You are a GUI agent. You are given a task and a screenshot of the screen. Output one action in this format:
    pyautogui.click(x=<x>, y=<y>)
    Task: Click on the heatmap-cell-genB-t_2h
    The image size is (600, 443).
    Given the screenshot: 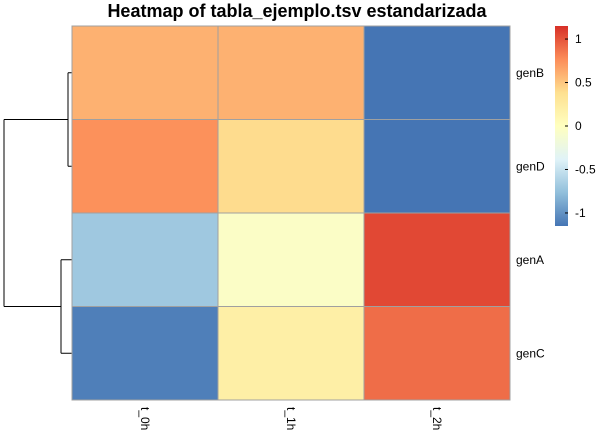 What is the action you would take?
    pyautogui.click(x=437, y=72)
    